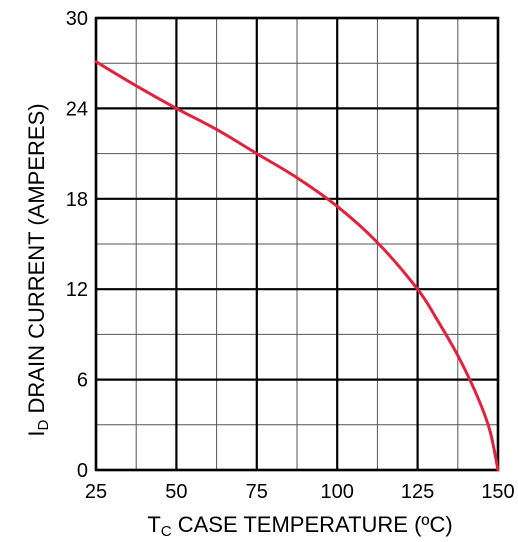  Describe the element at coordinates (43, 424) in the screenshot. I see `y-axis-subscript: D` at that location.